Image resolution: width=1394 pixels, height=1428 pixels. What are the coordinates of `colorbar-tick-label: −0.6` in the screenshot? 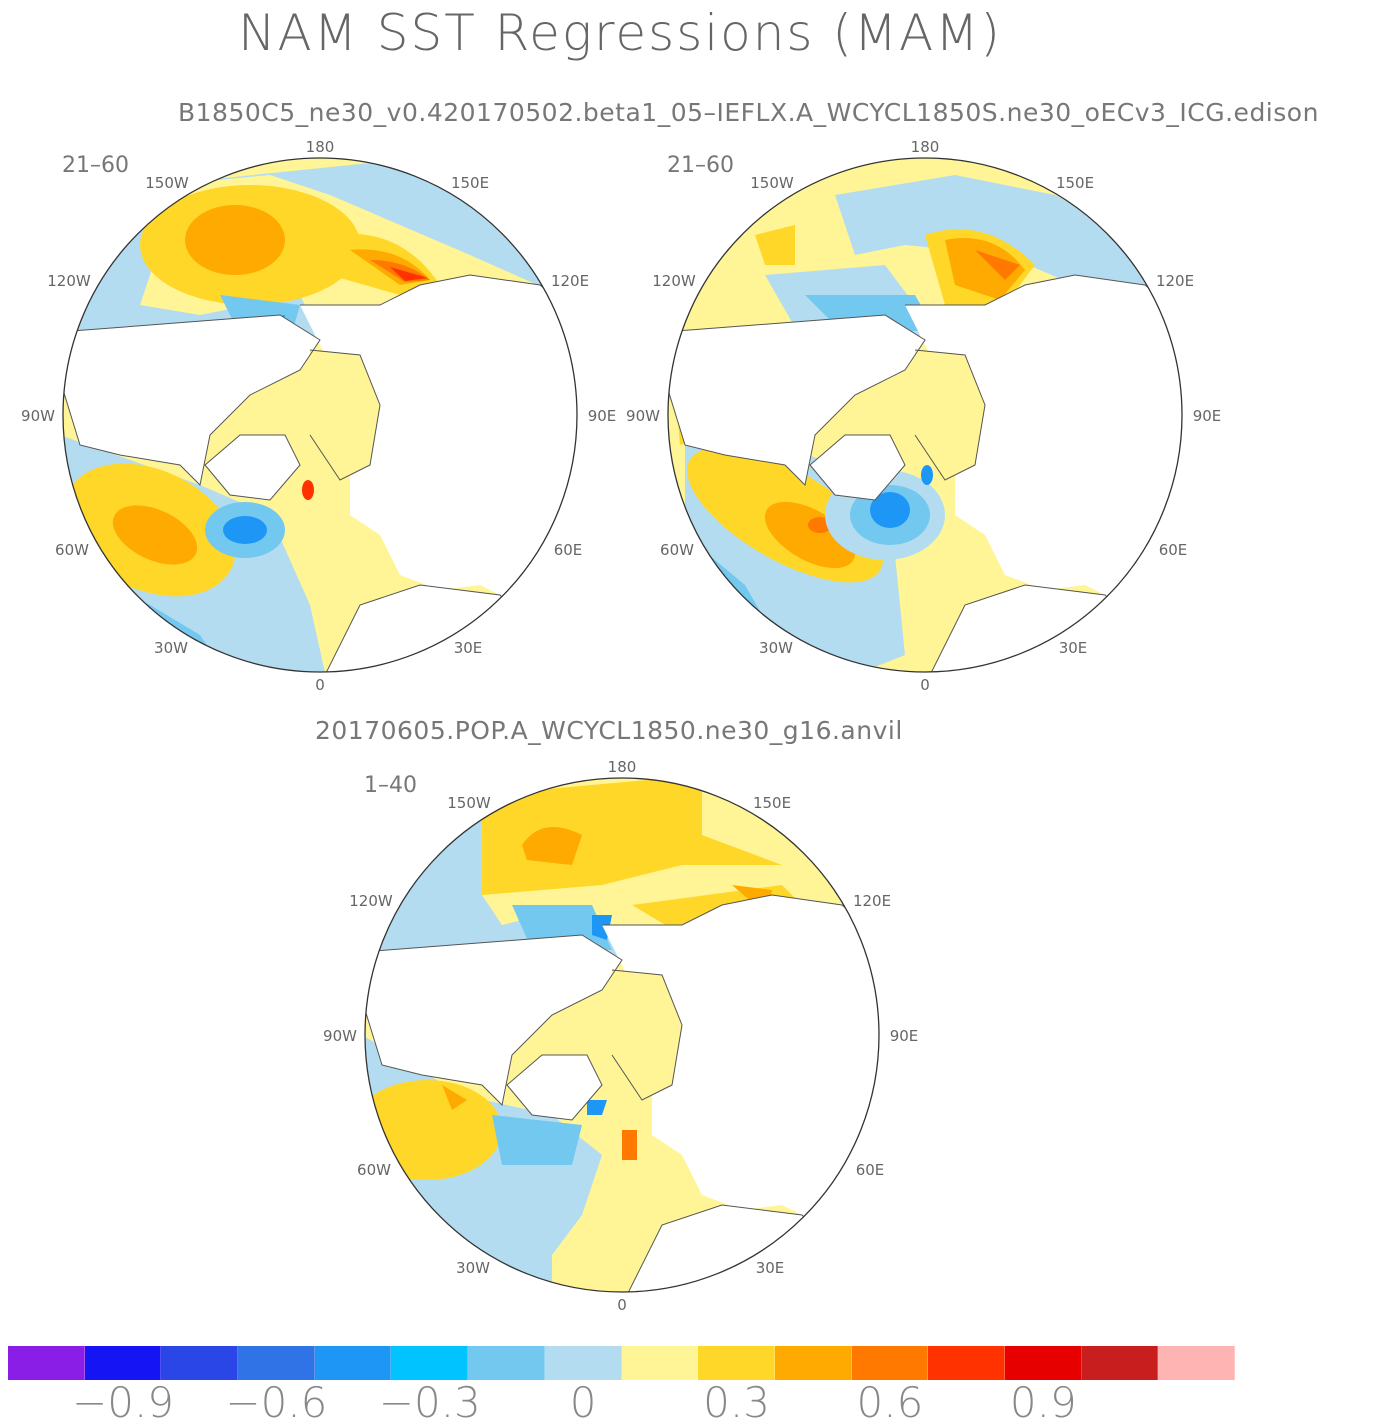 It's located at (276, 1402).